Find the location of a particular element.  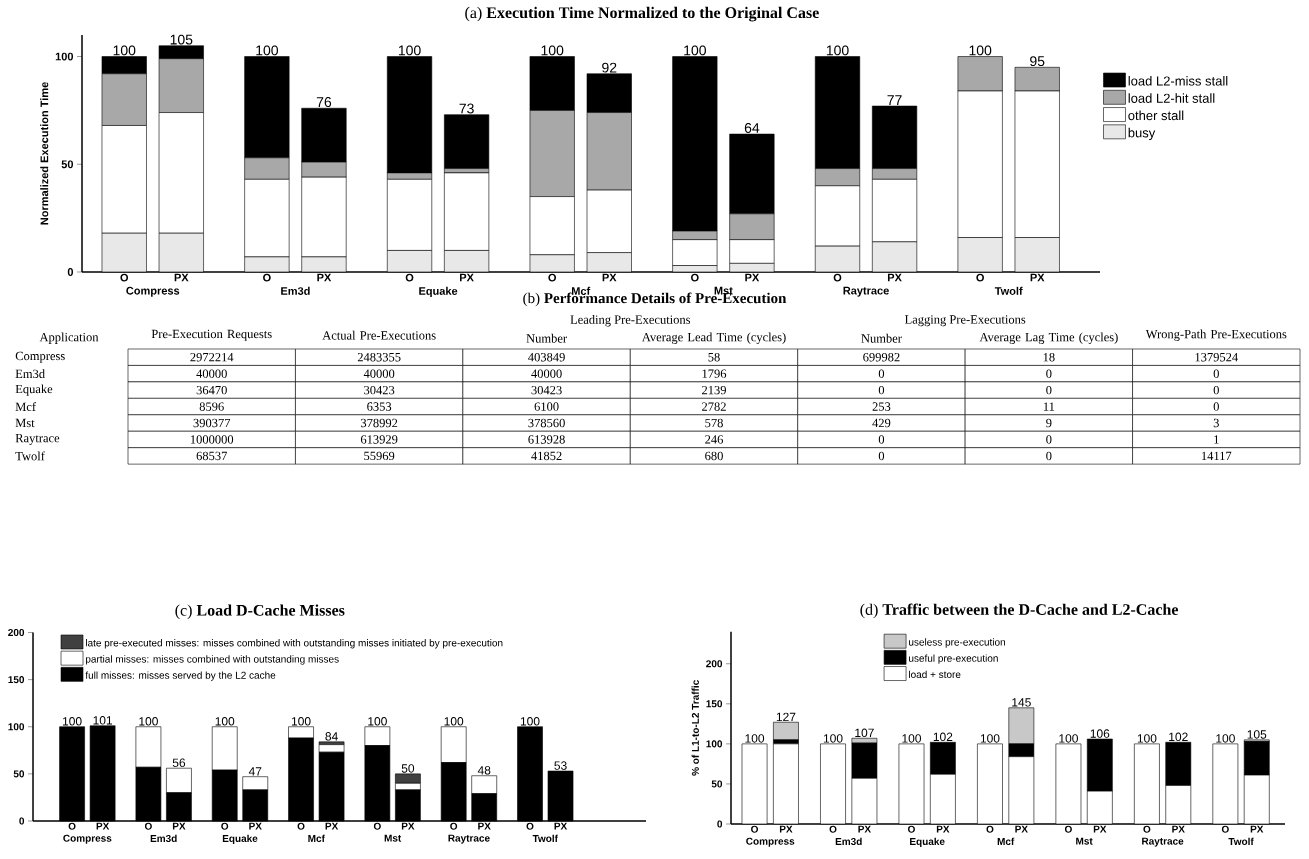

total-label: 84 is located at coordinates (331, 736).